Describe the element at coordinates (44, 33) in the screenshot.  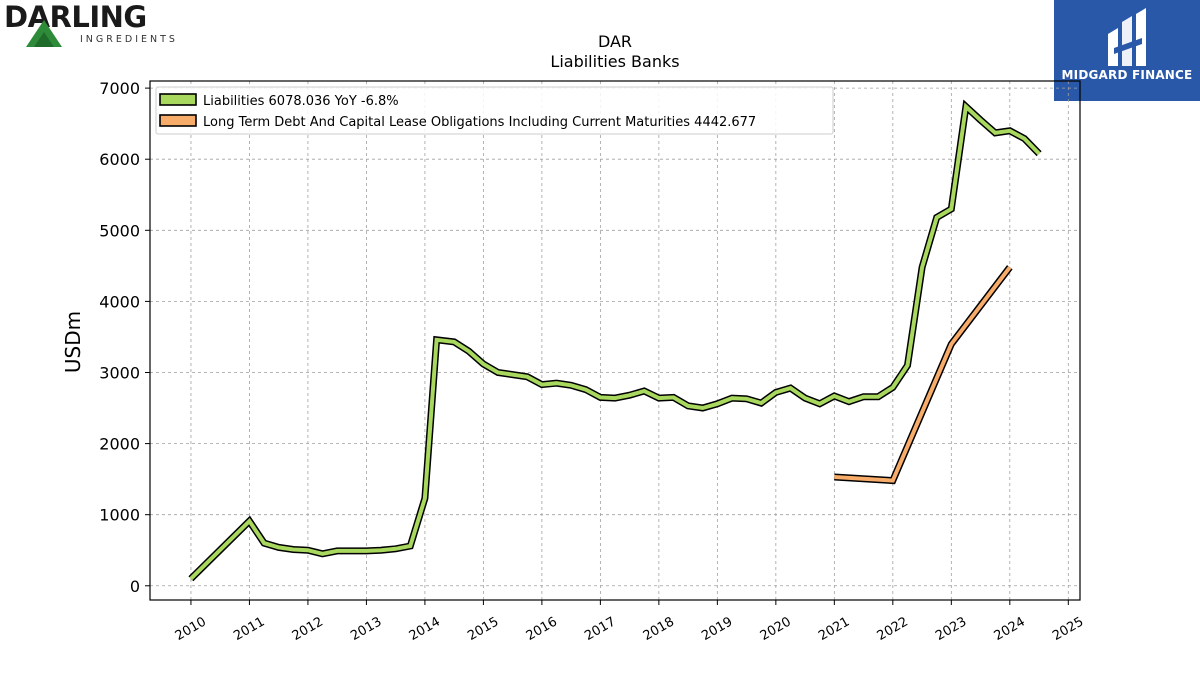
I see `triangle-icon` at that location.